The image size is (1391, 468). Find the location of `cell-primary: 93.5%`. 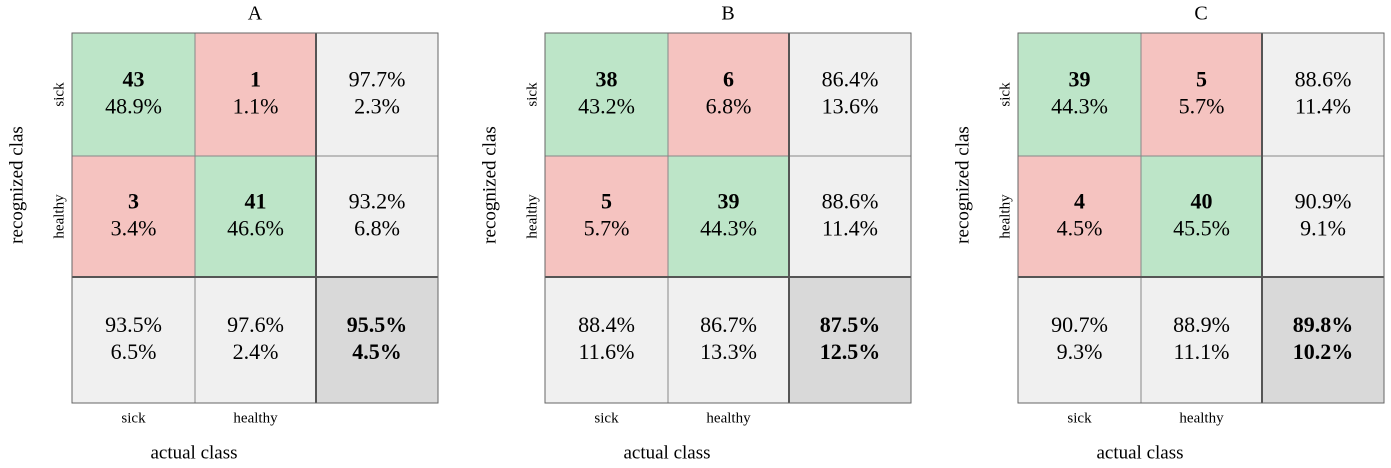

cell-primary: 93.5% is located at coordinates (133, 324).